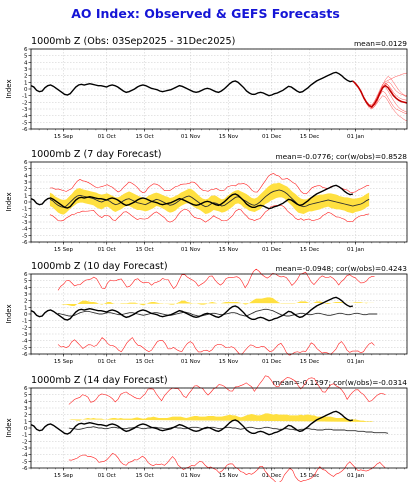 The height and width of the screenshot is (482, 411). I want to click on panel-title: 1000mb Z (10 day Forecast), so click(99, 266).